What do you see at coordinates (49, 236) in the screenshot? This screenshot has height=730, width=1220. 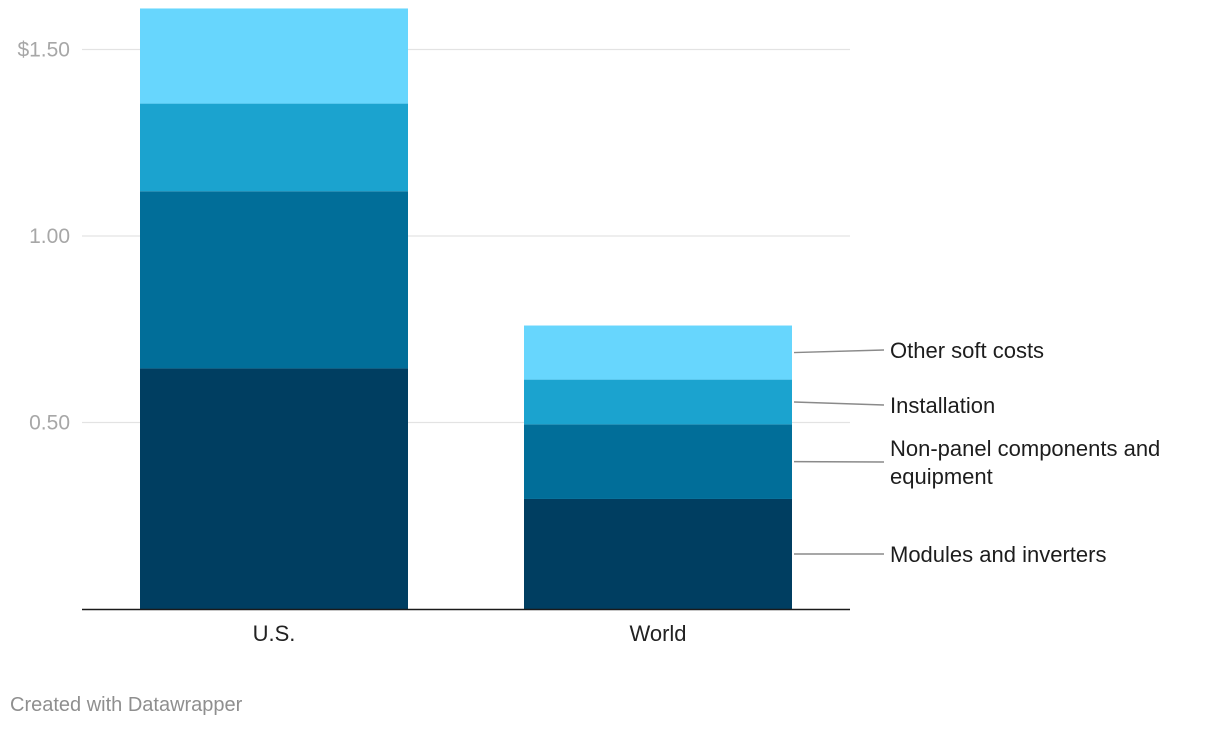 I see `y-tick-label: 1.00` at bounding box center [49, 236].